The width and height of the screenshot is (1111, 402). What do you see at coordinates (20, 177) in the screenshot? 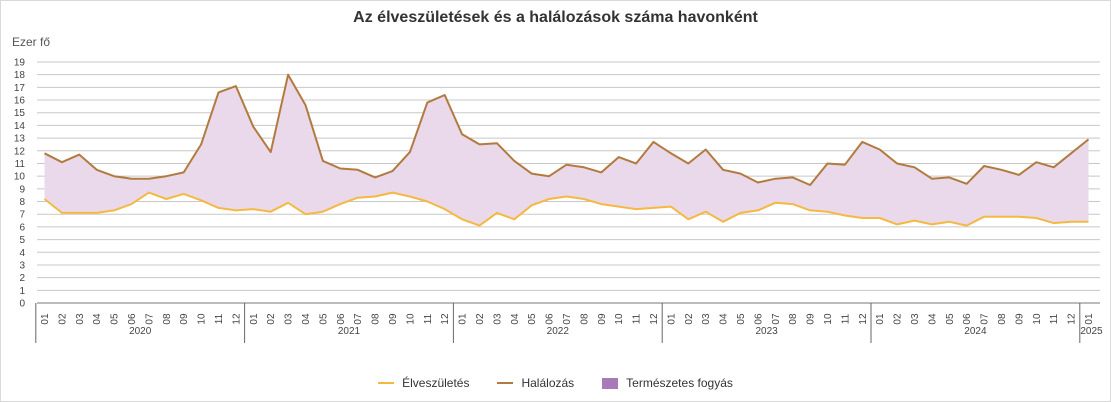
I see `y-tick-label: 10` at bounding box center [20, 177].